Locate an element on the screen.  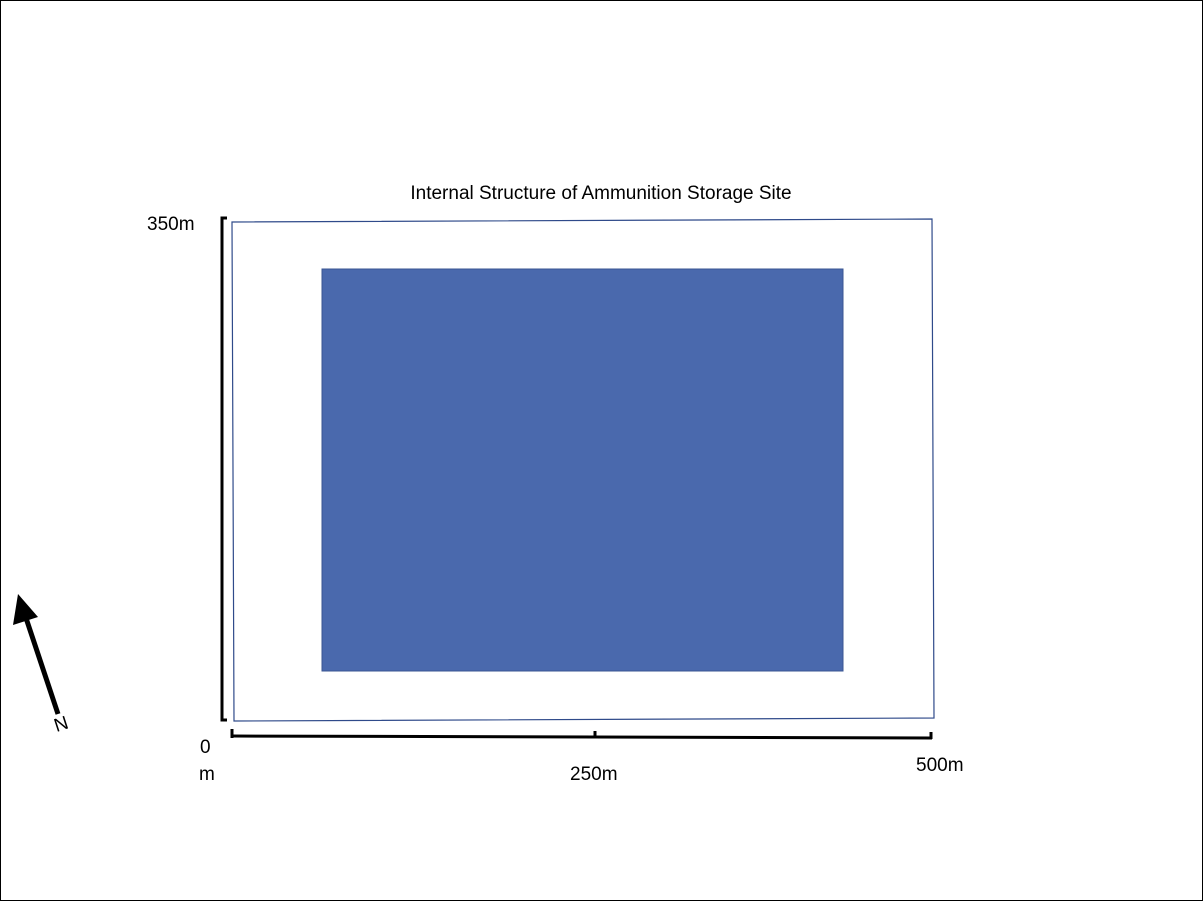
horizontal-scale-mid-label: 250m is located at coordinates (594, 774).